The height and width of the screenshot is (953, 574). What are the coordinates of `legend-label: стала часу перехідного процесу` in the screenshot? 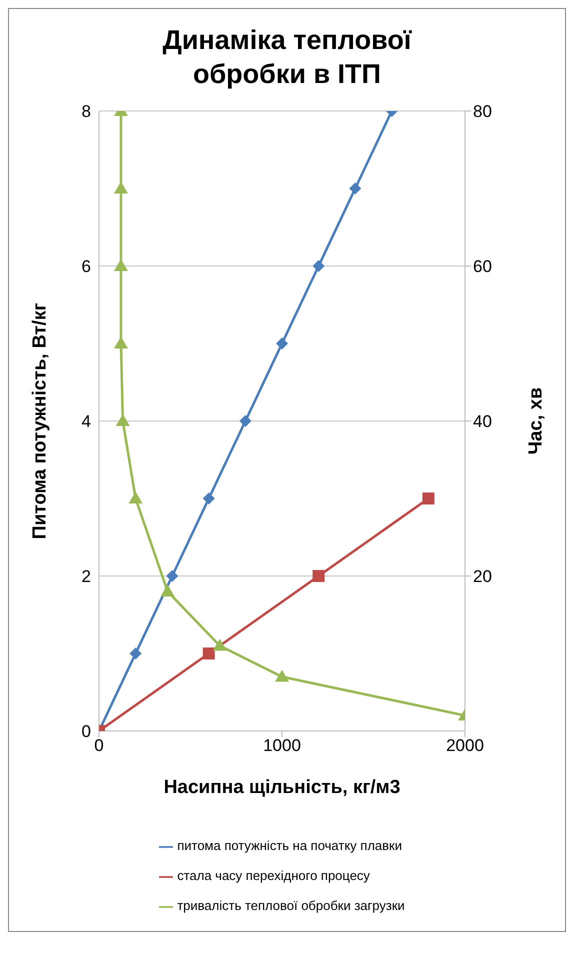 It's located at (273, 875).